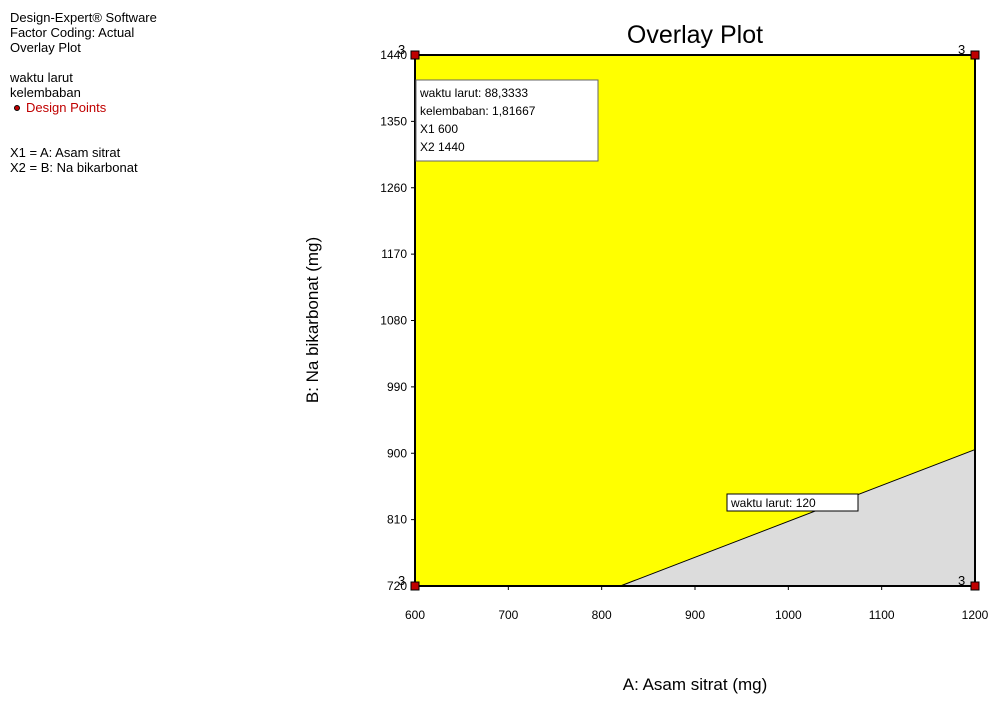  I want to click on flag-box-border, so click(507, 120).